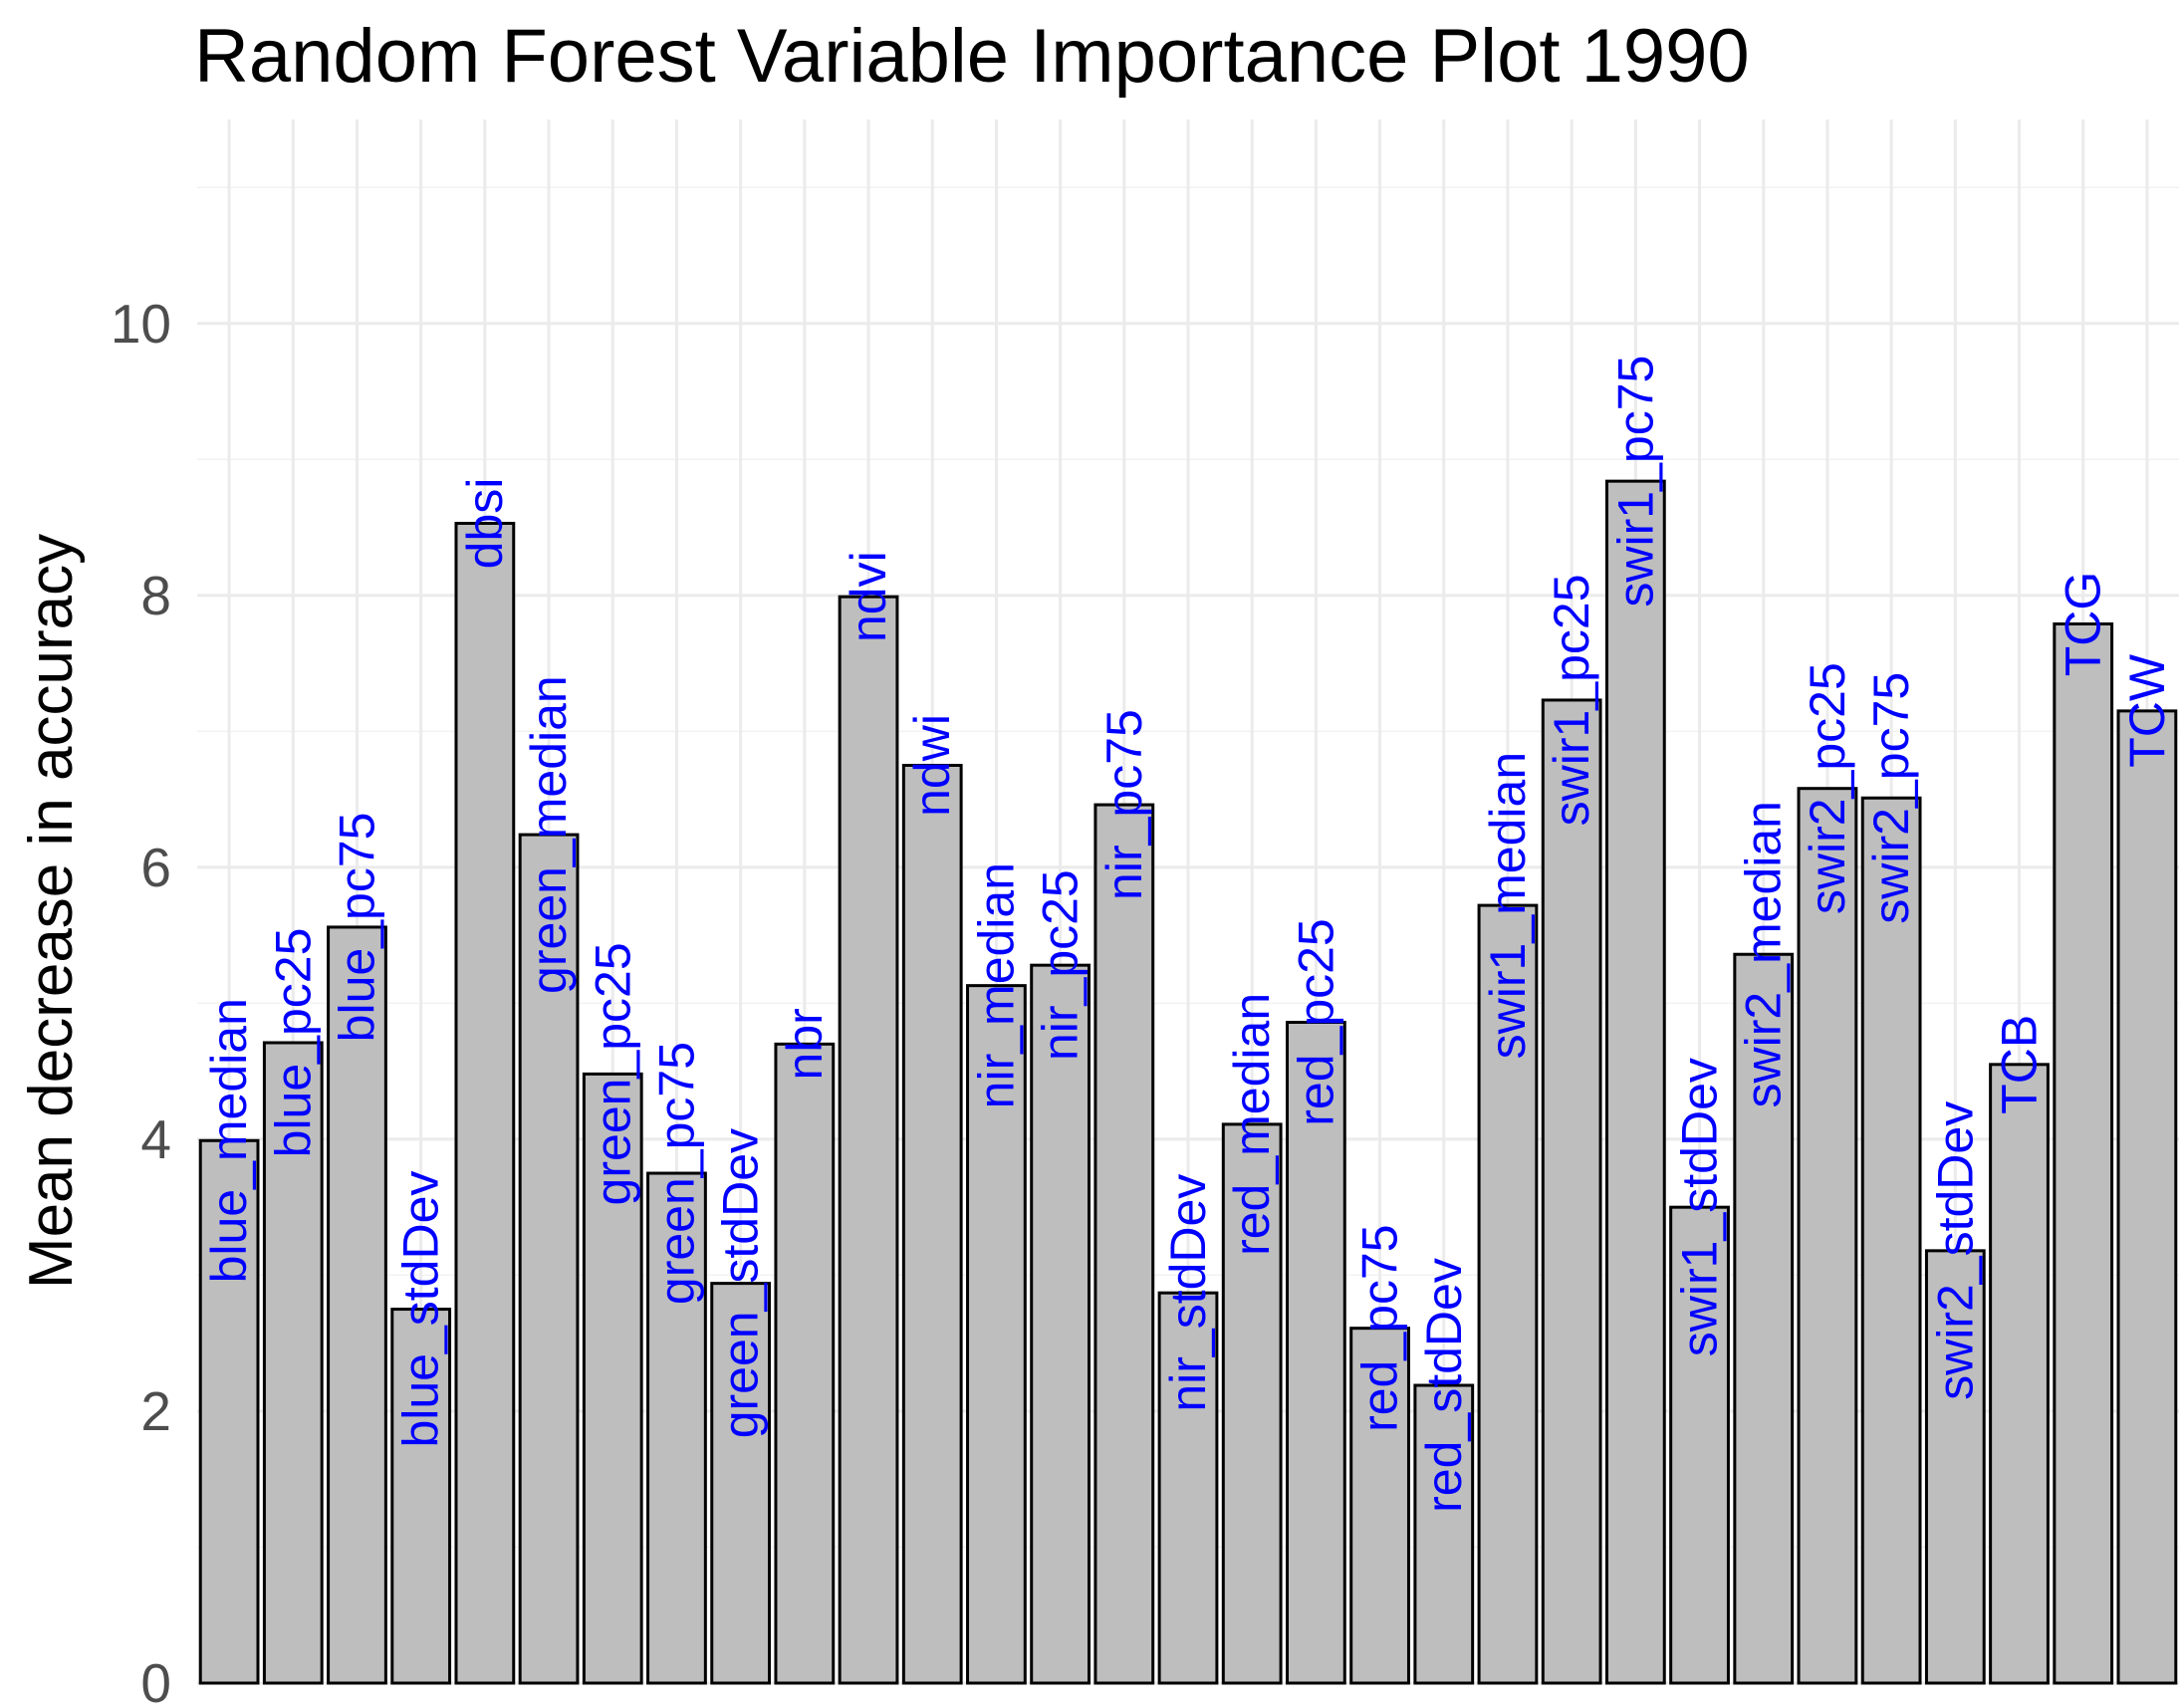  What do you see at coordinates (1124, 1244) in the screenshot?
I see `bar-nir_pc75` at bounding box center [1124, 1244].